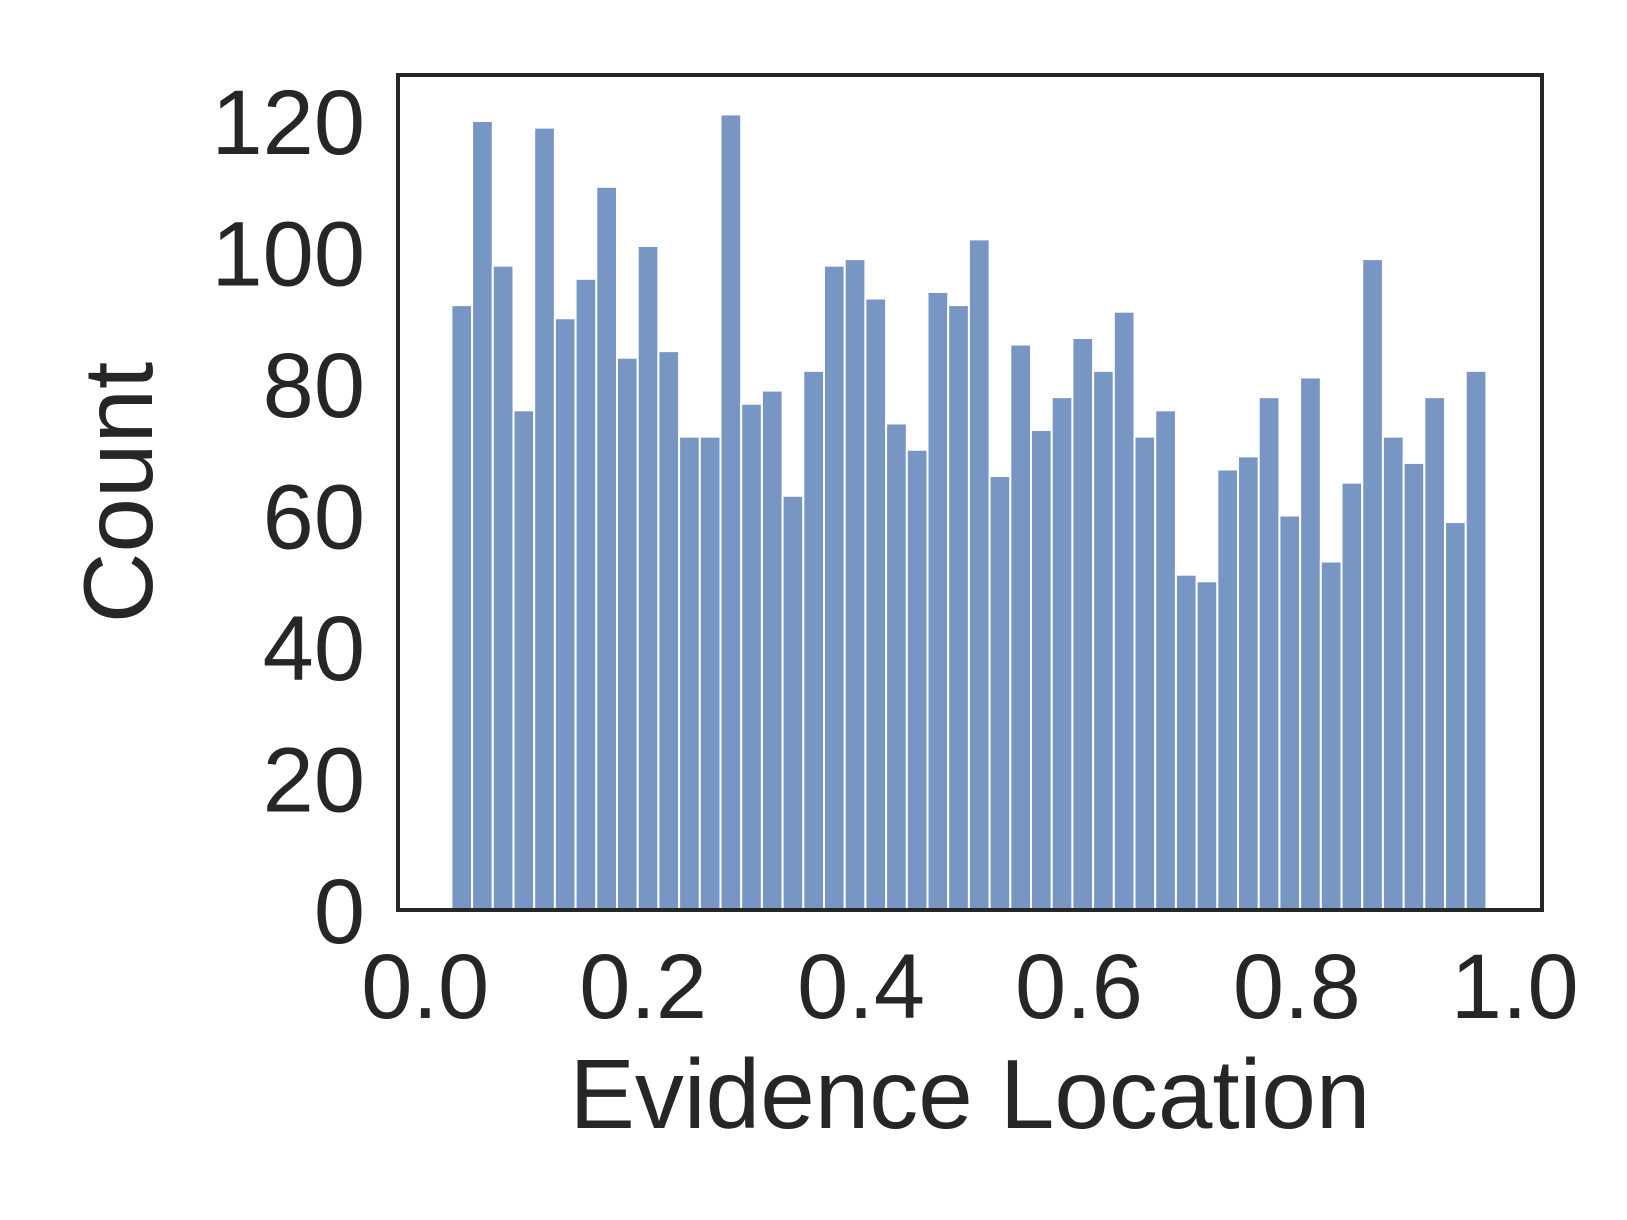  What do you see at coordinates (314, 386) in the screenshot?
I see `y-tick-label: 80` at bounding box center [314, 386].